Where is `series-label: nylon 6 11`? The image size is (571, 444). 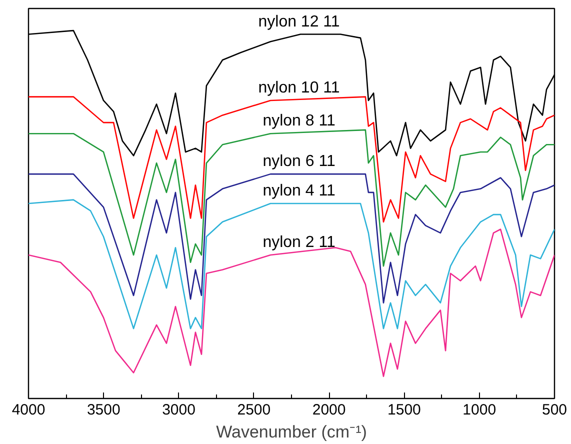
series-label: nylon 6 11 is located at coordinates (299, 161).